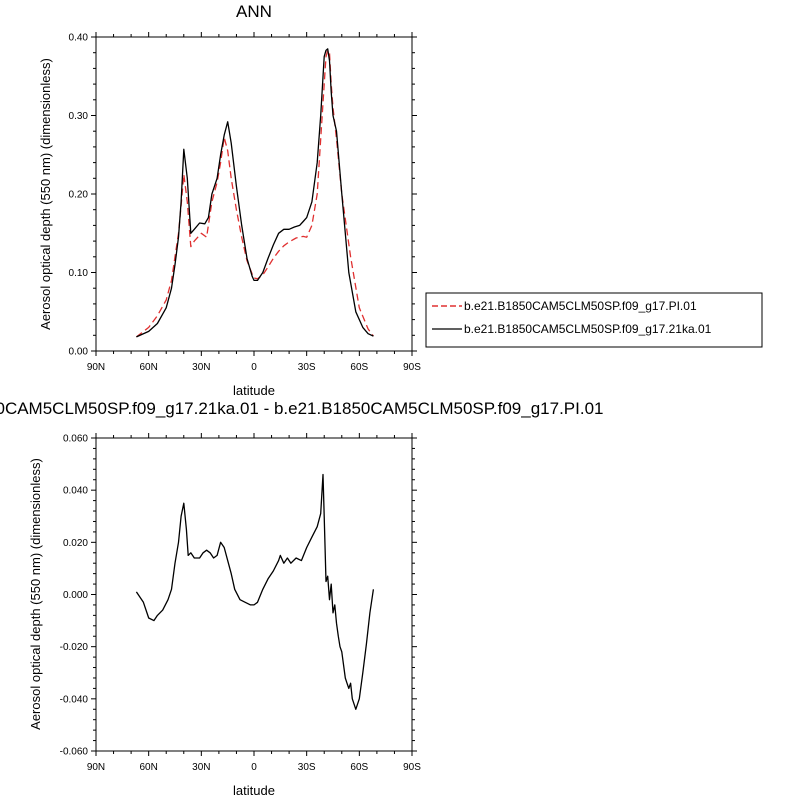 The width and height of the screenshot is (800, 800). Describe the element at coordinates (75, 595) in the screenshot. I see `bottom-y-tick-label: 0.000` at that location.